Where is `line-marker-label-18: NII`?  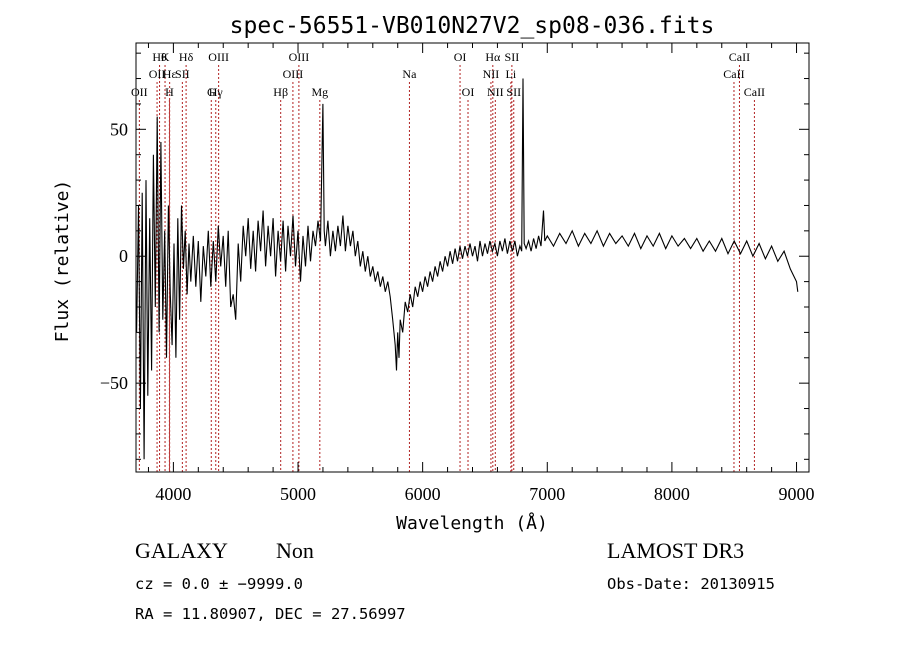
line-marker-label-18: NII is located at coordinates (491, 74).